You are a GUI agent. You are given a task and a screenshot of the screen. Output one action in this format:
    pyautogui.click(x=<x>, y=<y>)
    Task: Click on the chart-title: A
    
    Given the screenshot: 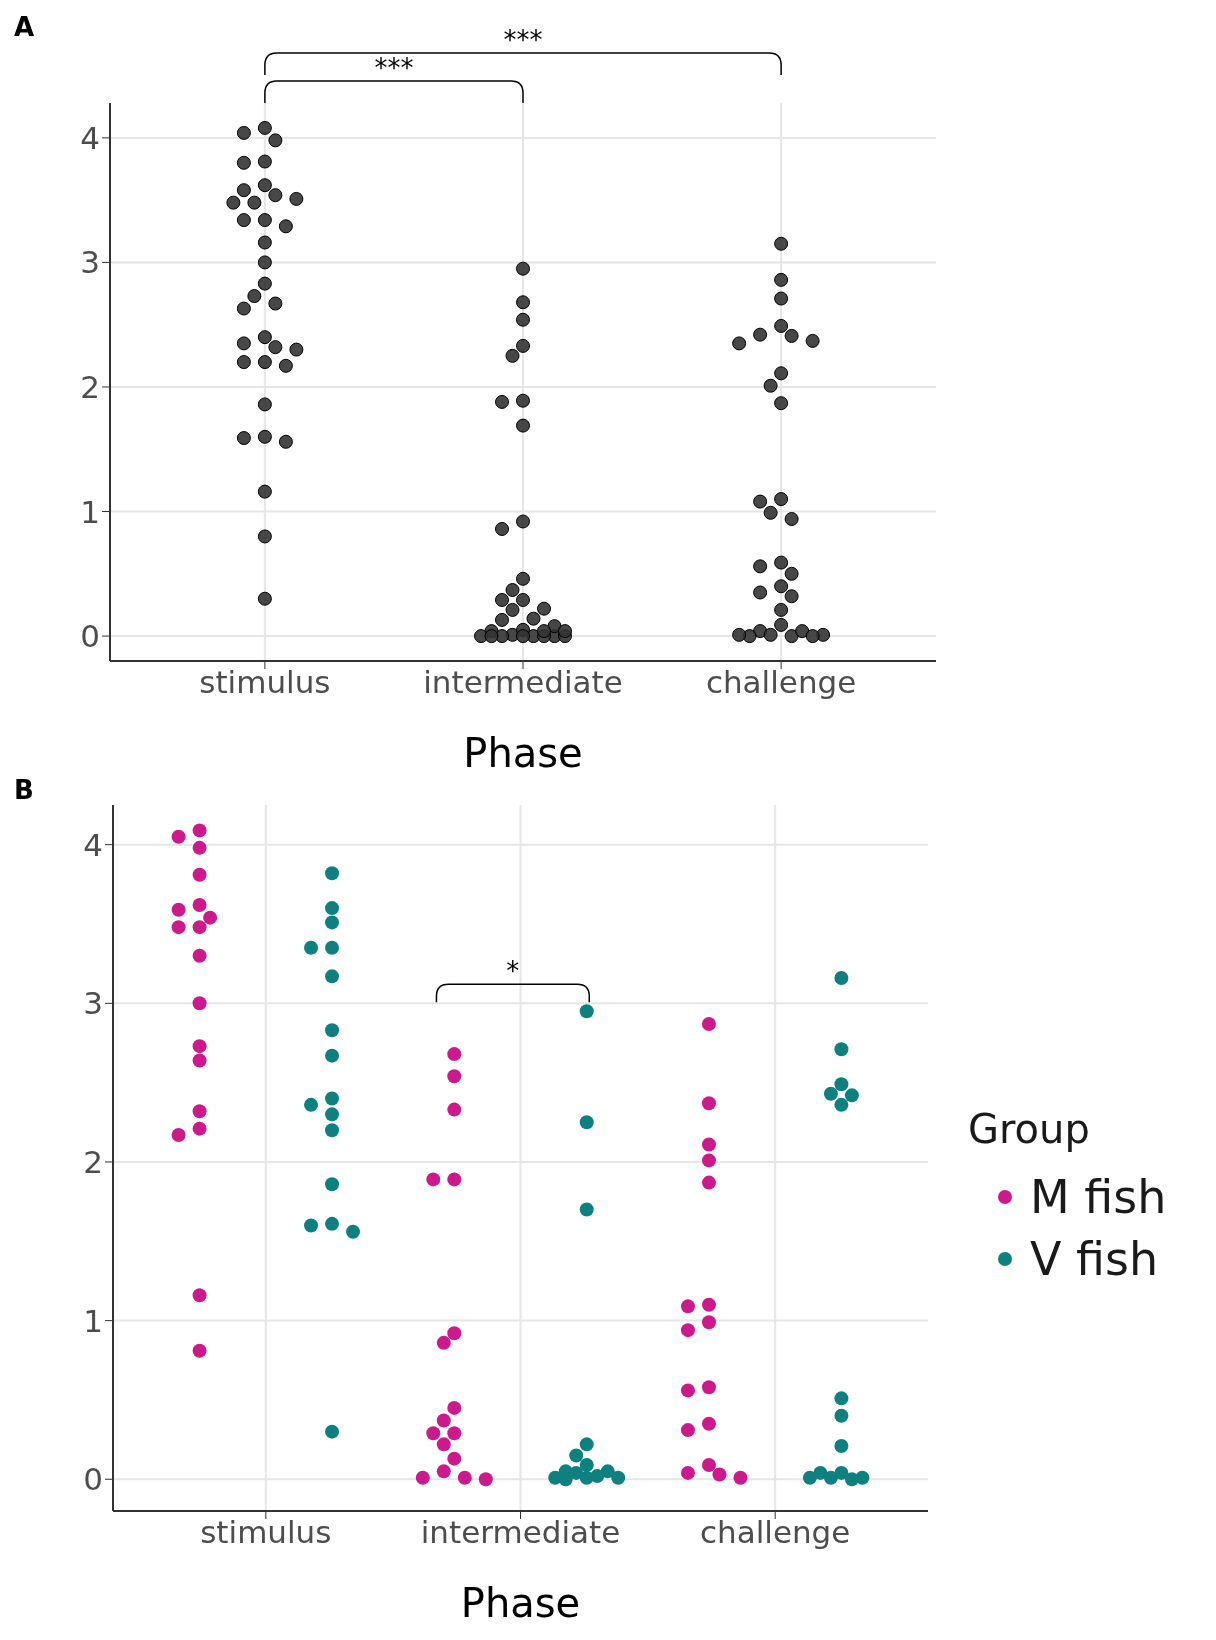 What is the action you would take?
    pyautogui.click(x=24, y=27)
    